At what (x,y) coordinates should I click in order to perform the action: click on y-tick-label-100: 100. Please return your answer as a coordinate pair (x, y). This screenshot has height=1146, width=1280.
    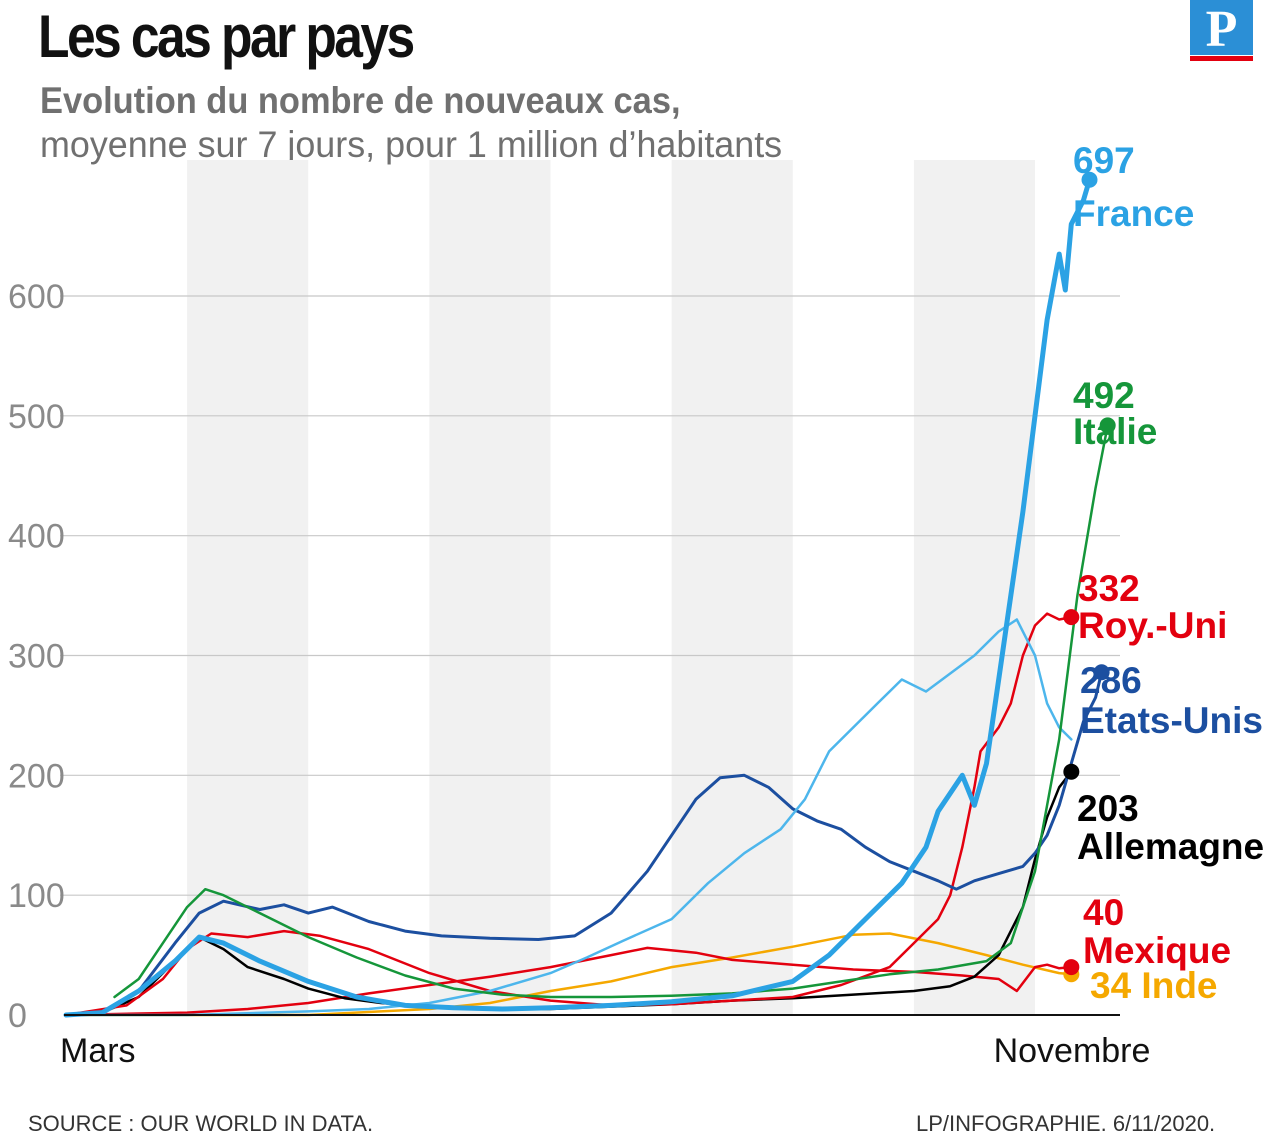
    Looking at the image, I should click on (36, 896).